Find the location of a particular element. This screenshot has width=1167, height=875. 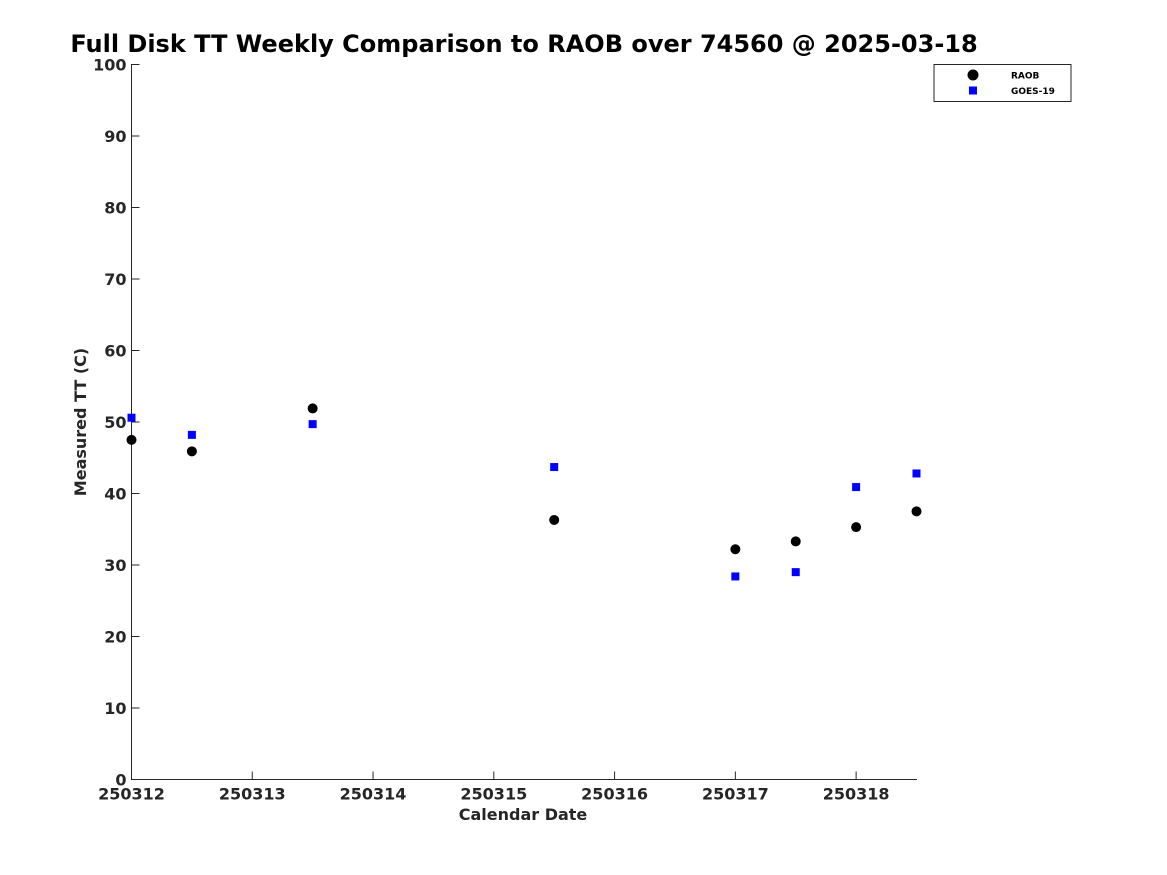

x-tick-label: 250318 is located at coordinates (856, 794).